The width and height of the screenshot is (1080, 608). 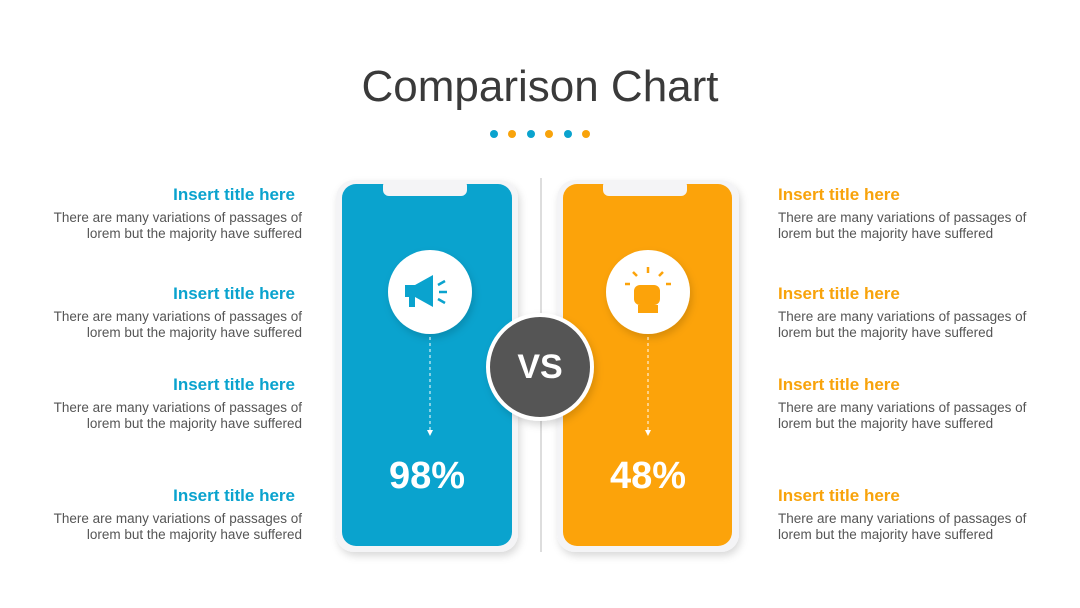 What do you see at coordinates (427, 476) in the screenshot?
I see `left-percent: 98%` at bounding box center [427, 476].